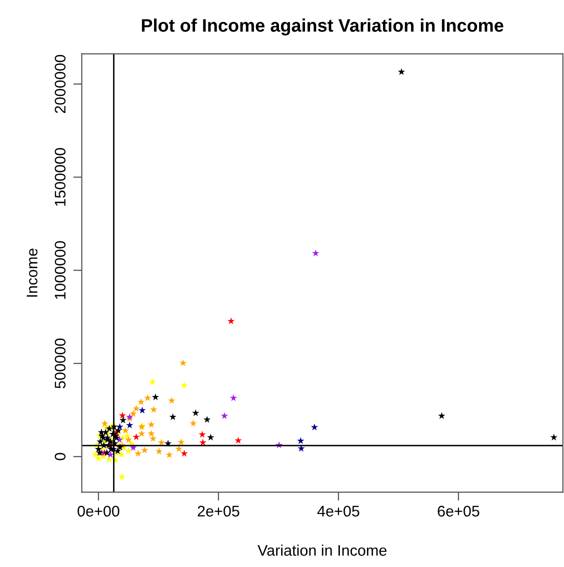  Describe the element at coordinates (338, 511) in the screenshot. I see `x-tick-label: 4e+05` at that location.